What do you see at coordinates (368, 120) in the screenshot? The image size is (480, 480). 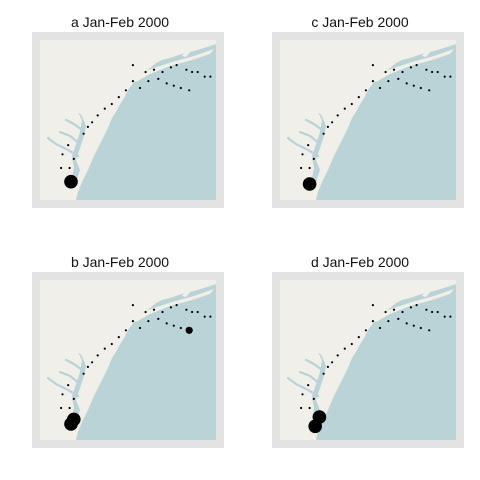 I see `land-mass` at bounding box center [368, 120].